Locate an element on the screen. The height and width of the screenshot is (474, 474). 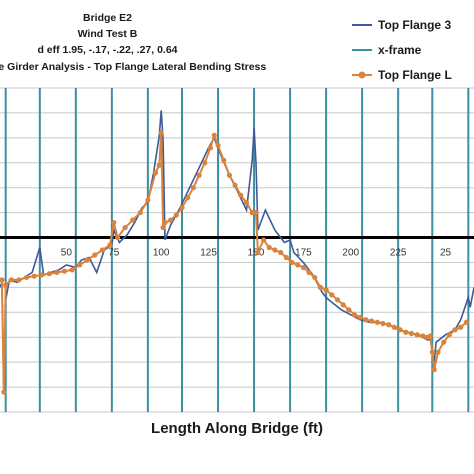
x-tick-label: 125 is located at coordinates (208, 253).